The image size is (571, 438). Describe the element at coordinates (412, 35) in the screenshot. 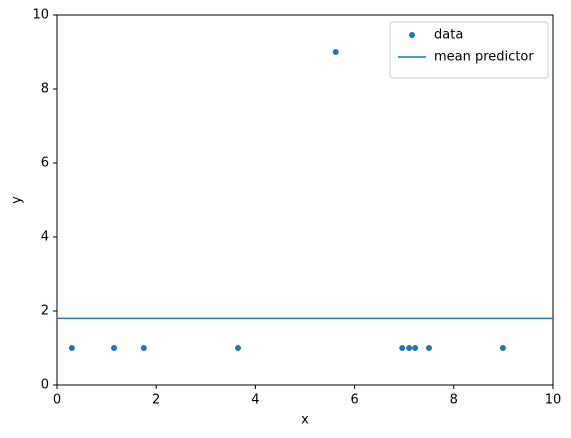

I see `legend-marker` at that location.